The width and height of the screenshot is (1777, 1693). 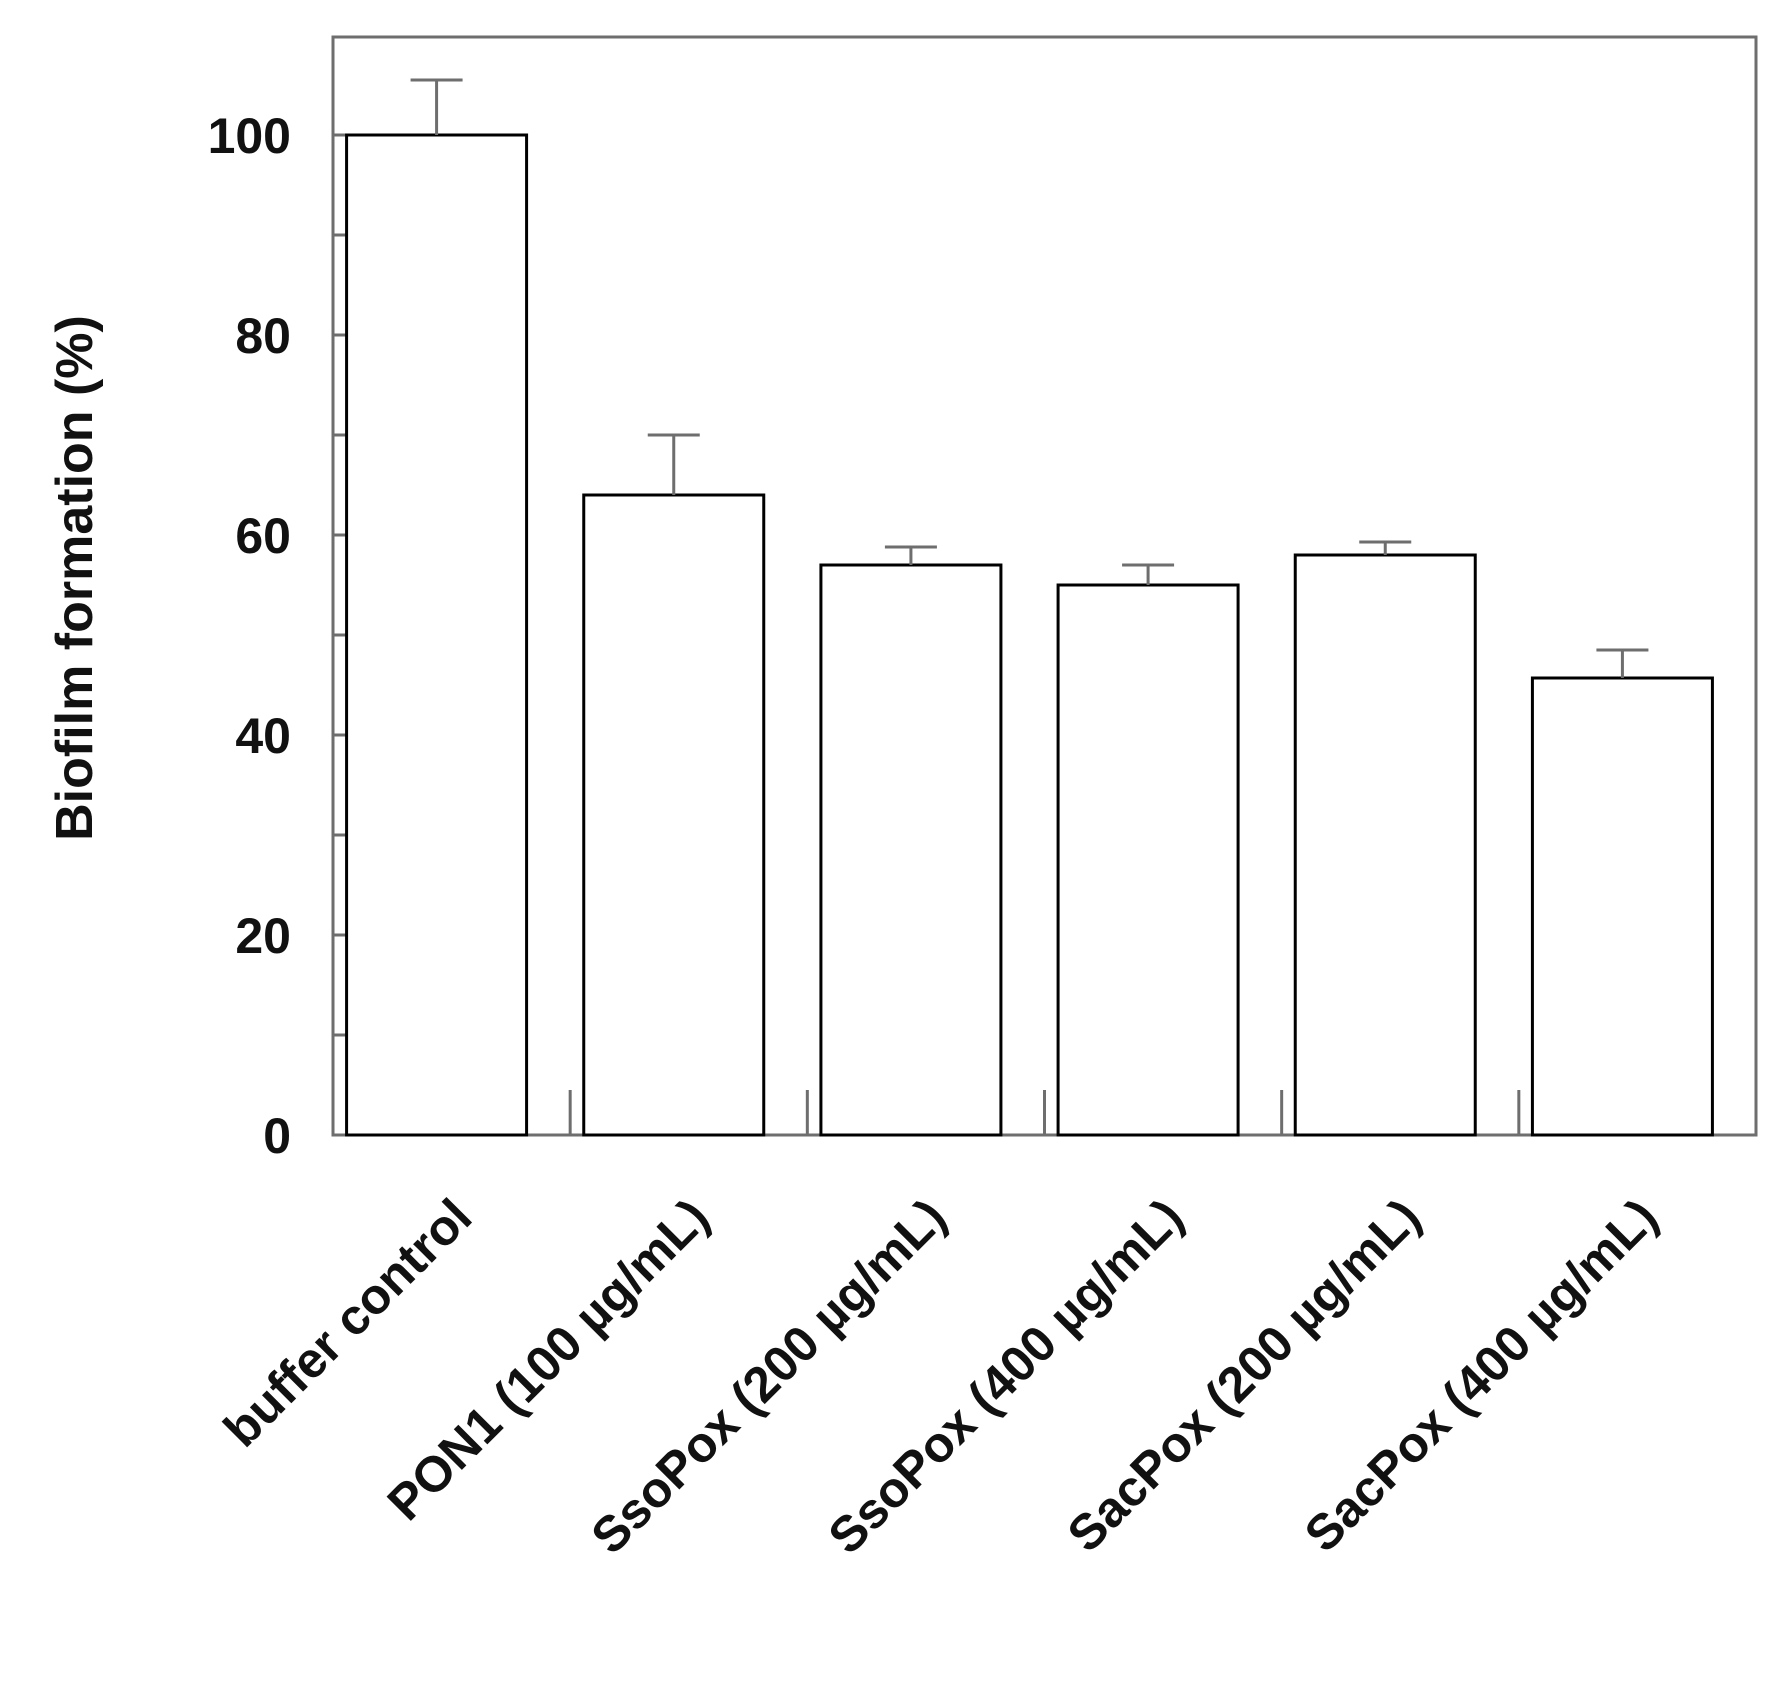 What do you see at coordinates (75, 578) in the screenshot?
I see `y-axis-title: Biofilm formation (%)` at bounding box center [75, 578].